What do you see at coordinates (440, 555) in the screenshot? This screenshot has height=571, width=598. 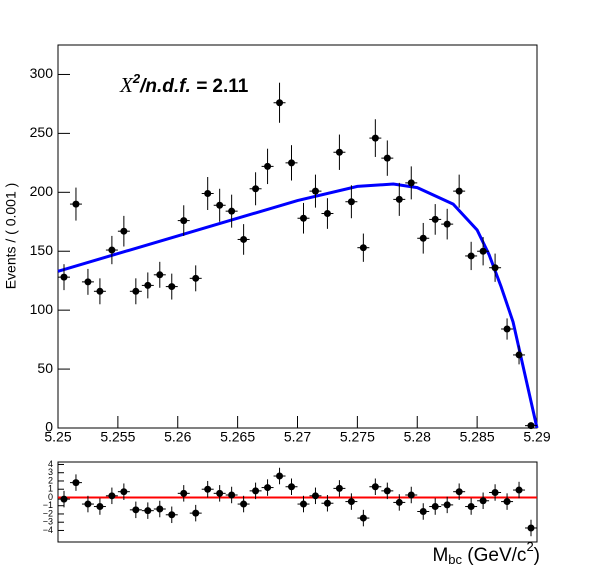 I see `x-label-part: M` at bounding box center [440, 555].